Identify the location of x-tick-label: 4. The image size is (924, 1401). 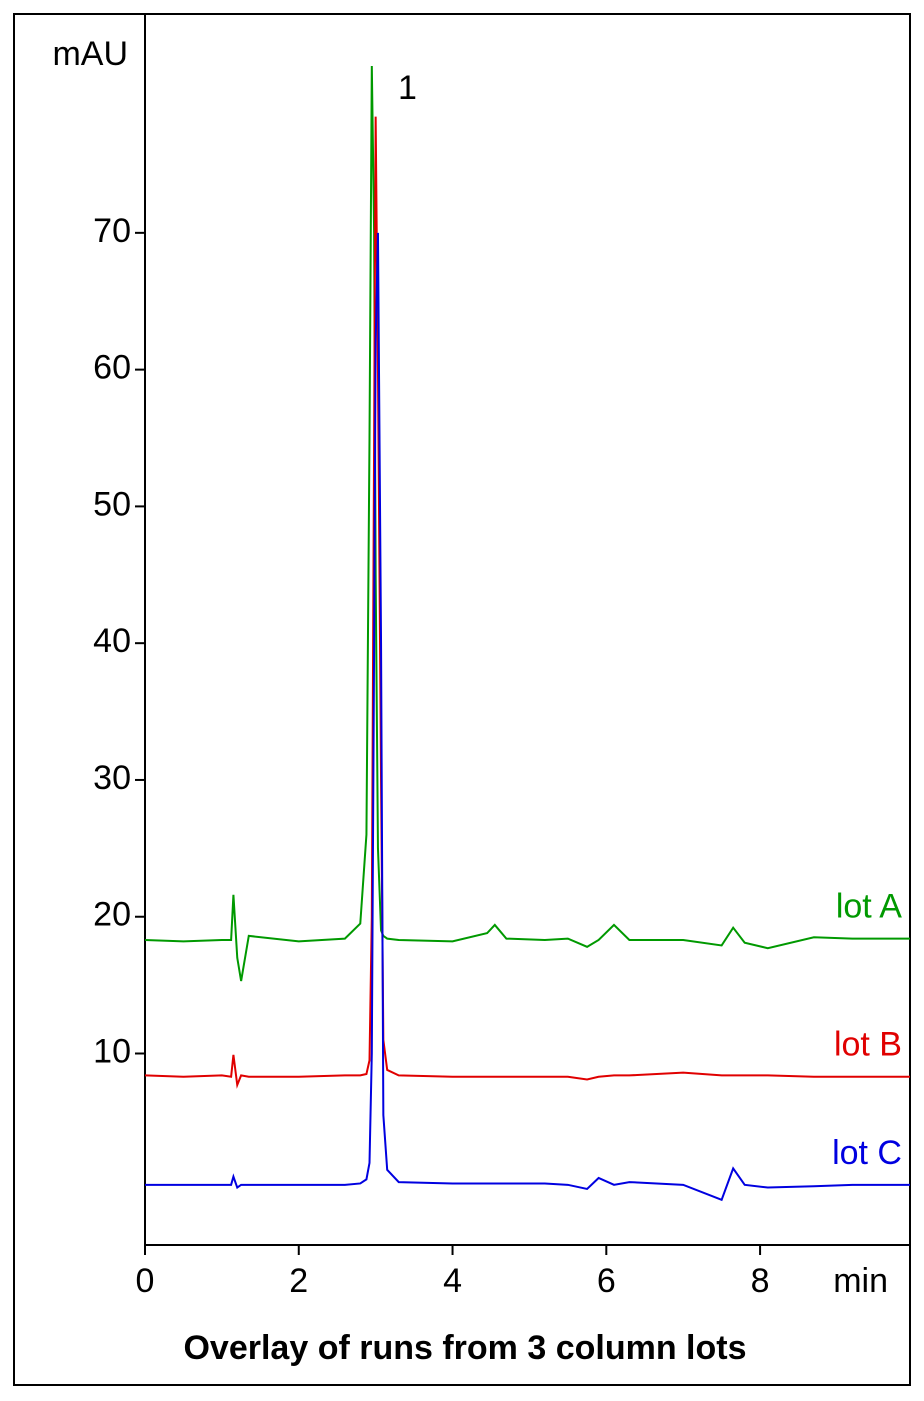
(452, 1281).